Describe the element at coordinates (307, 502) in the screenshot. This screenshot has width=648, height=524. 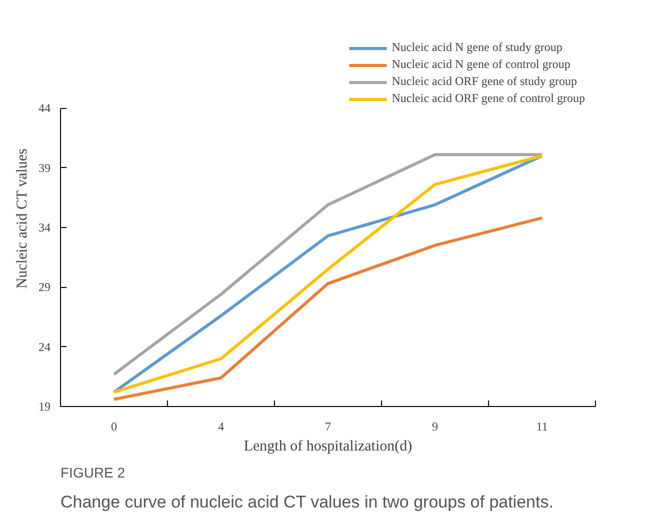
I see `text: Change curve of nucleic acid CT values in two groups of patients.` at that location.